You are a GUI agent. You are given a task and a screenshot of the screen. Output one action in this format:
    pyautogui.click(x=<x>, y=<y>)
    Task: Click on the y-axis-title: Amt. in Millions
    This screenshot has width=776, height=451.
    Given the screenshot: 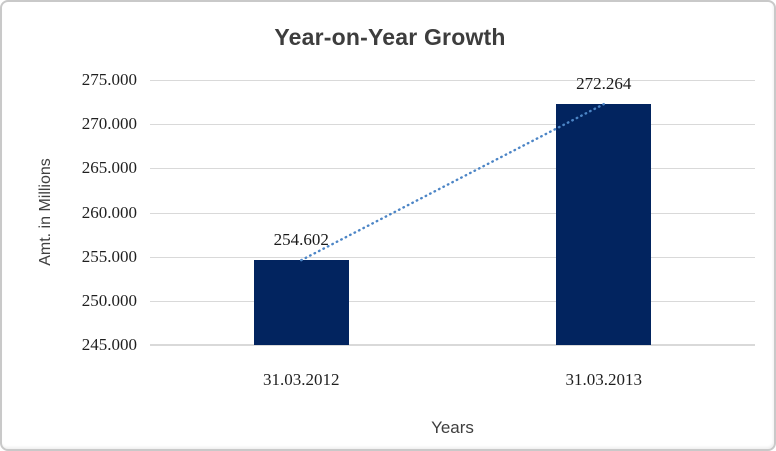 What is the action you would take?
    pyautogui.click(x=45, y=212)
    